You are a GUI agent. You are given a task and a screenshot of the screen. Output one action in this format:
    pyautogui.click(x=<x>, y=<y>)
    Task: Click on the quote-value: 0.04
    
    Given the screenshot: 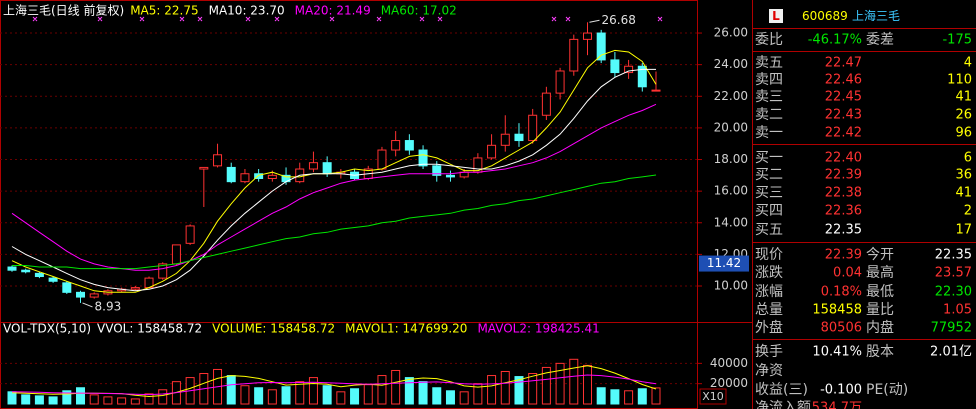 What is the action you would take?
    pyautogui.click(x=847, y=273)
    